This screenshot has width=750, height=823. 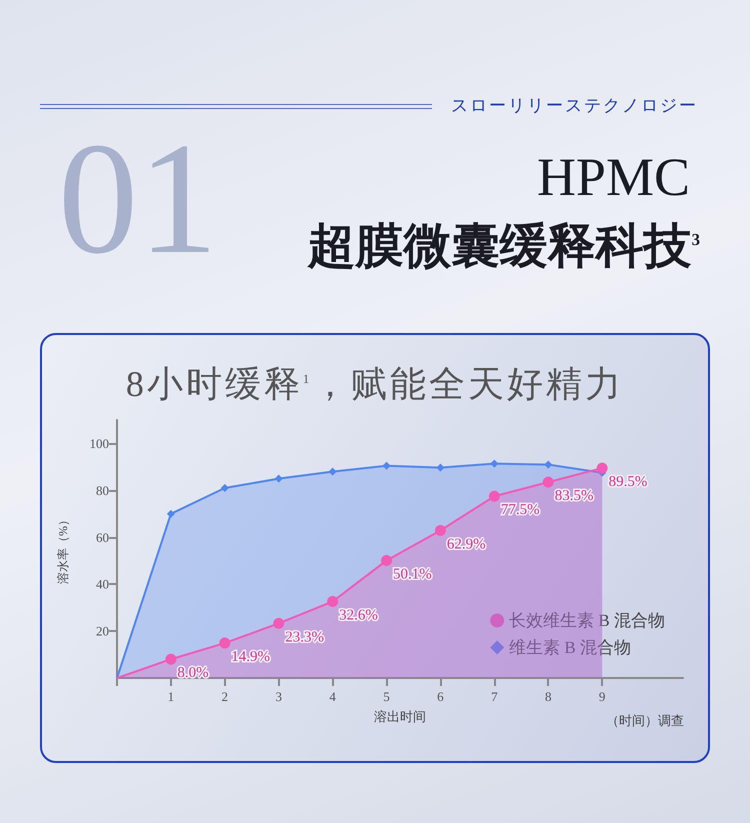 I want to click on text: 01, so click(x=138, y=198).